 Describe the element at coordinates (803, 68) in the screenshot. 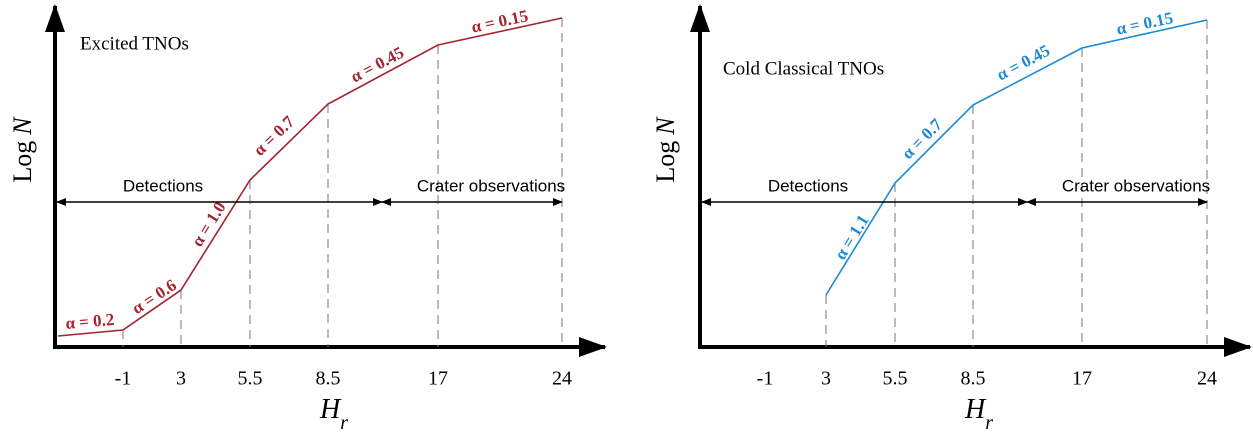

I see `panel-title: Cold Classical TNOs` at that location.